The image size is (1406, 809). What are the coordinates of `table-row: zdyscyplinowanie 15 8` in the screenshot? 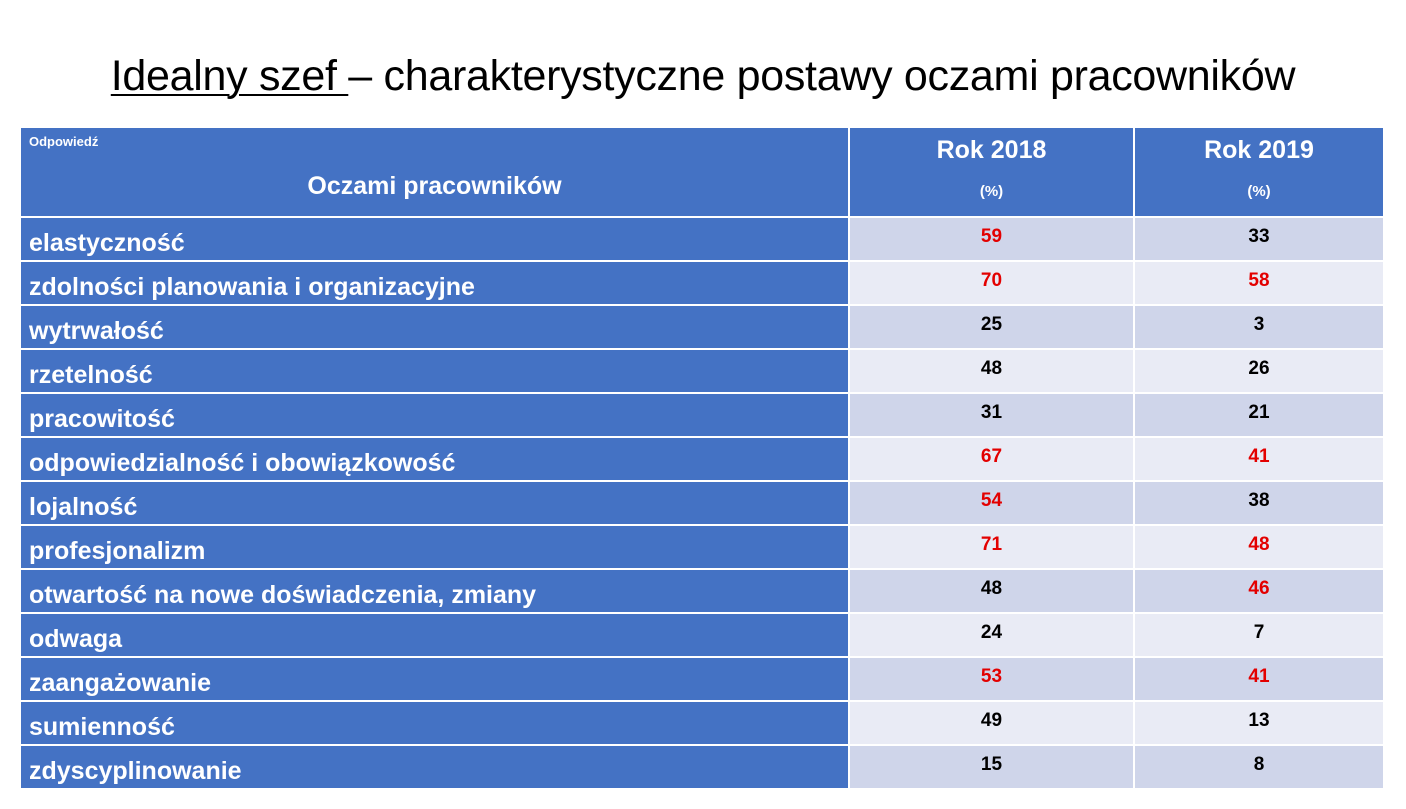 It's located at (702, 767).